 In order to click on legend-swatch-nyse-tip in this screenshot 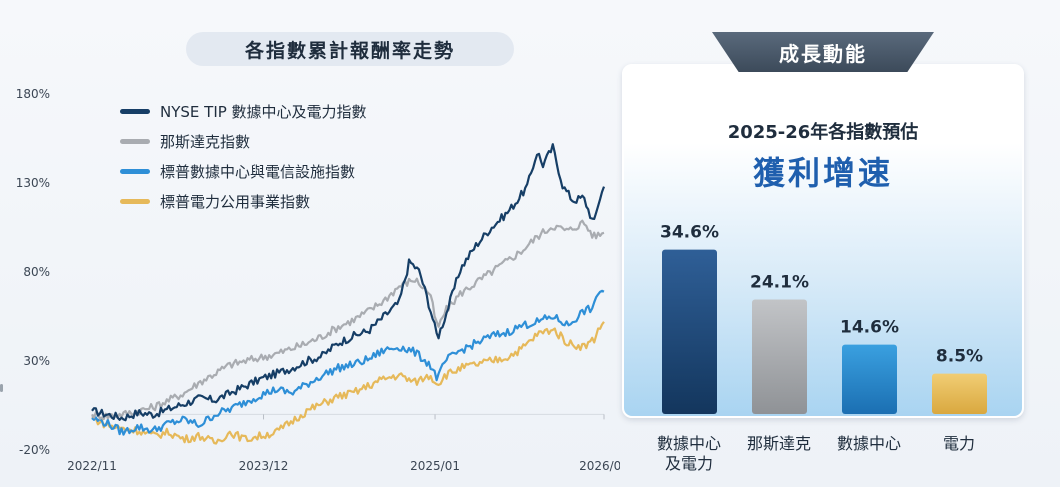, I will do `click(135, 111)`.